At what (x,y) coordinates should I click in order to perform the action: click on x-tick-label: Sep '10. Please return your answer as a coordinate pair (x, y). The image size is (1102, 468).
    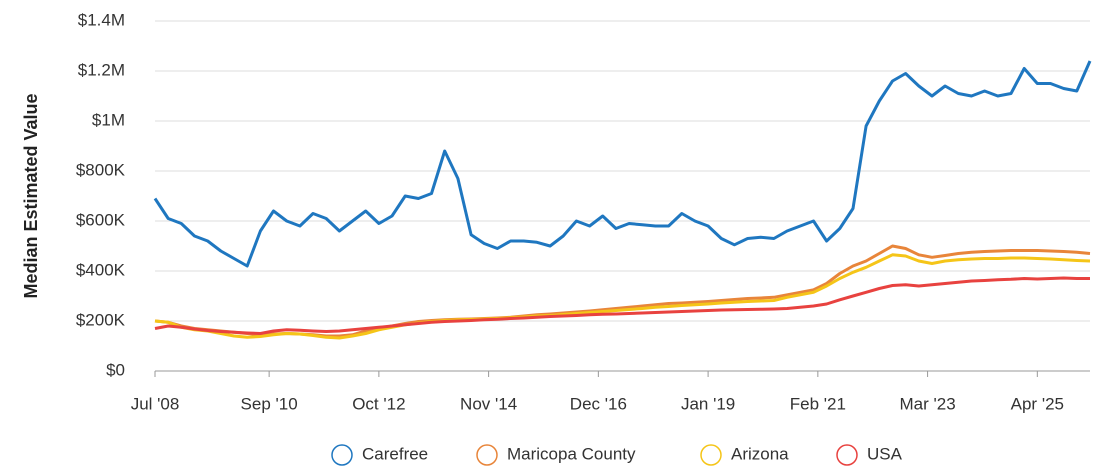
    Looking at the image, I should click on (269, 403).